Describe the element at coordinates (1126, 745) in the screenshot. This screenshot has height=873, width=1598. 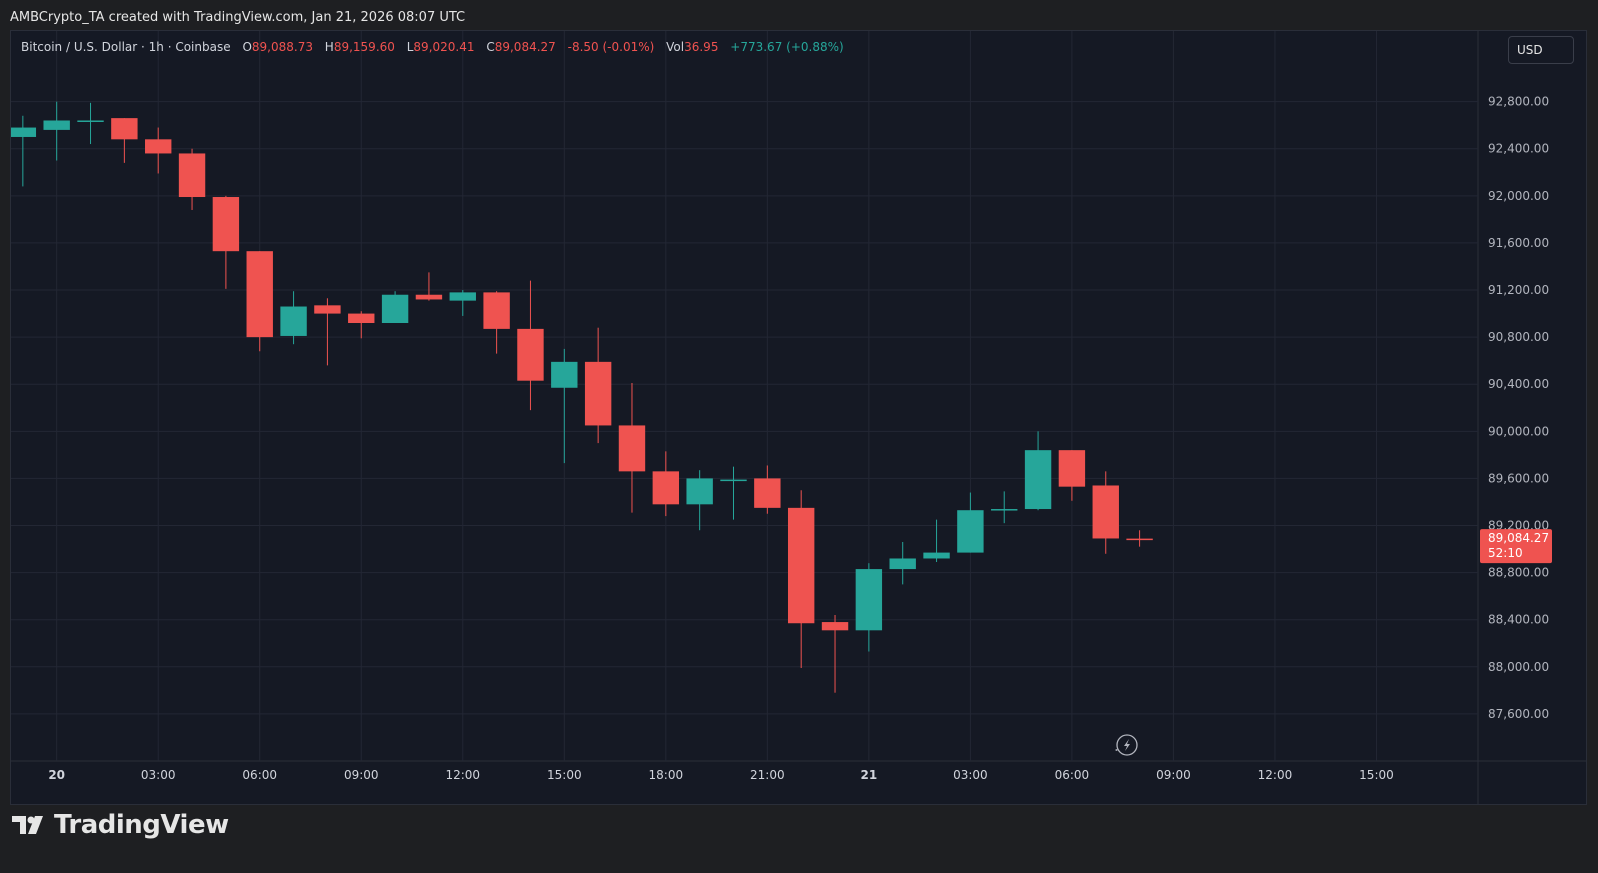
I see `lightning-icon` at that location.